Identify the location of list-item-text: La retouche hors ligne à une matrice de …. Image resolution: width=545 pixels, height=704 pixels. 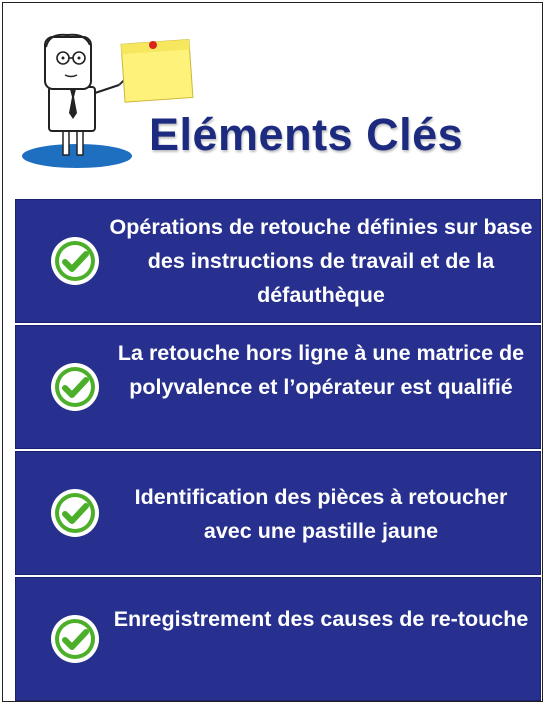
(321, 370).